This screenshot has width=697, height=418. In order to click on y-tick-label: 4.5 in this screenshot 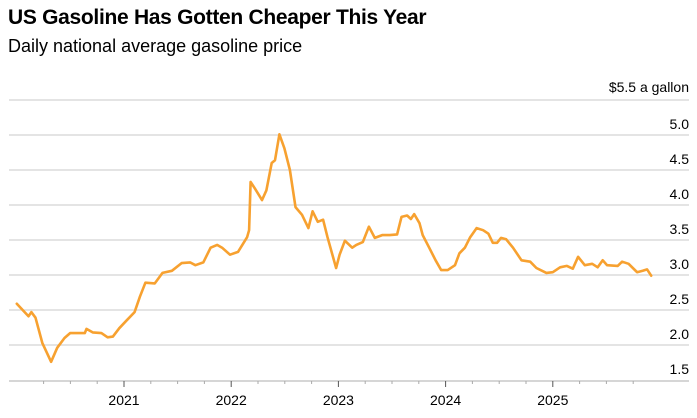, I will do `click(680, 159)`.